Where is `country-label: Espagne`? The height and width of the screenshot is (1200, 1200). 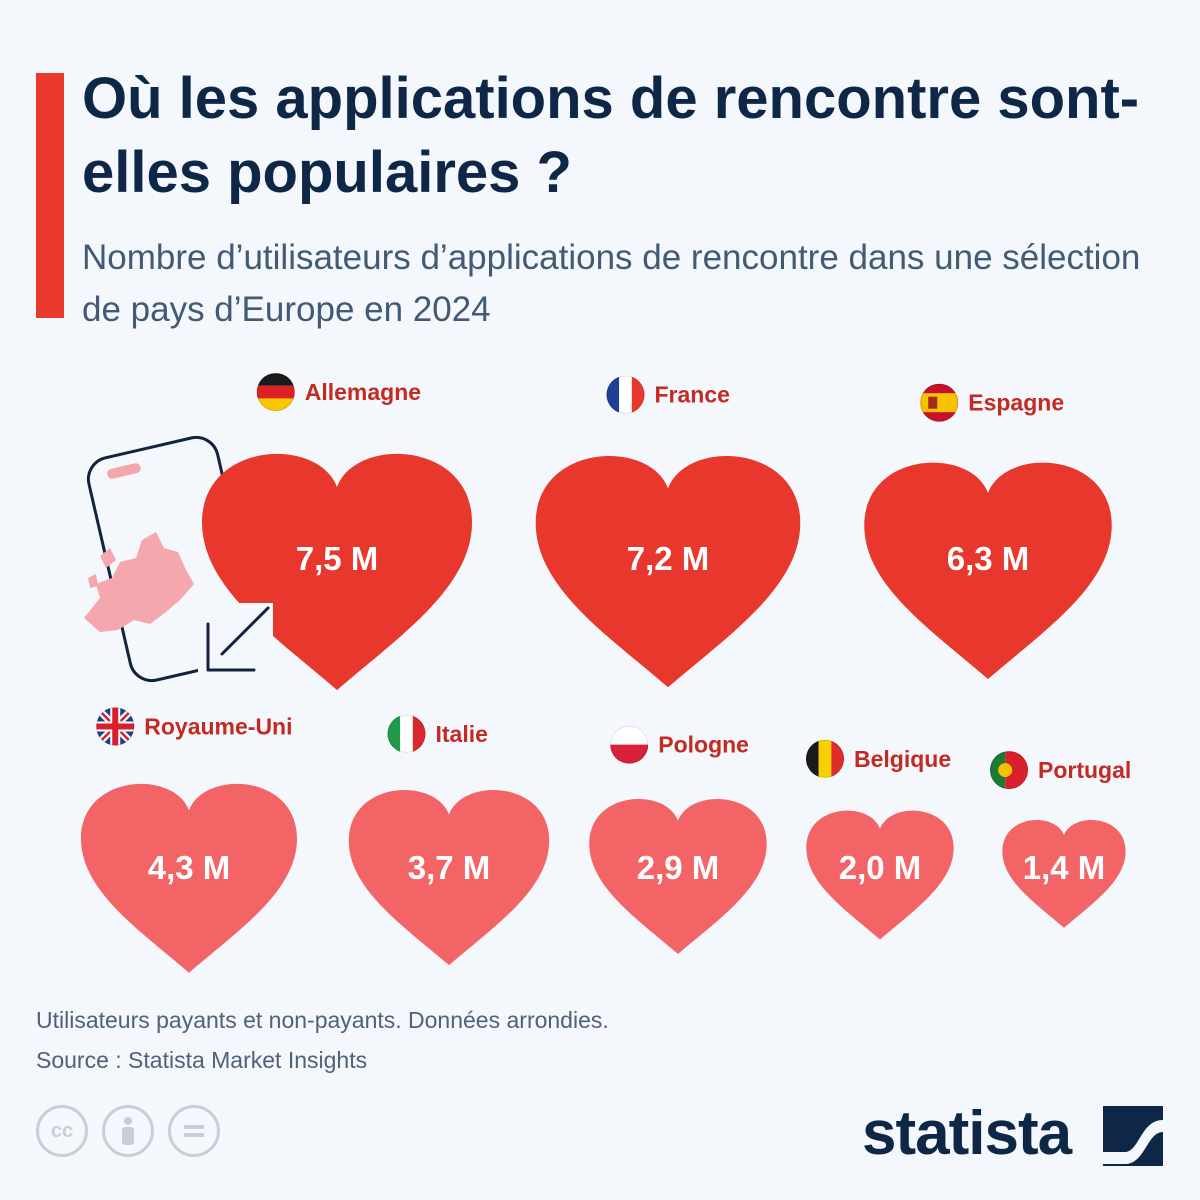 country-label: Espagne is located at coordinates (1016, 403).